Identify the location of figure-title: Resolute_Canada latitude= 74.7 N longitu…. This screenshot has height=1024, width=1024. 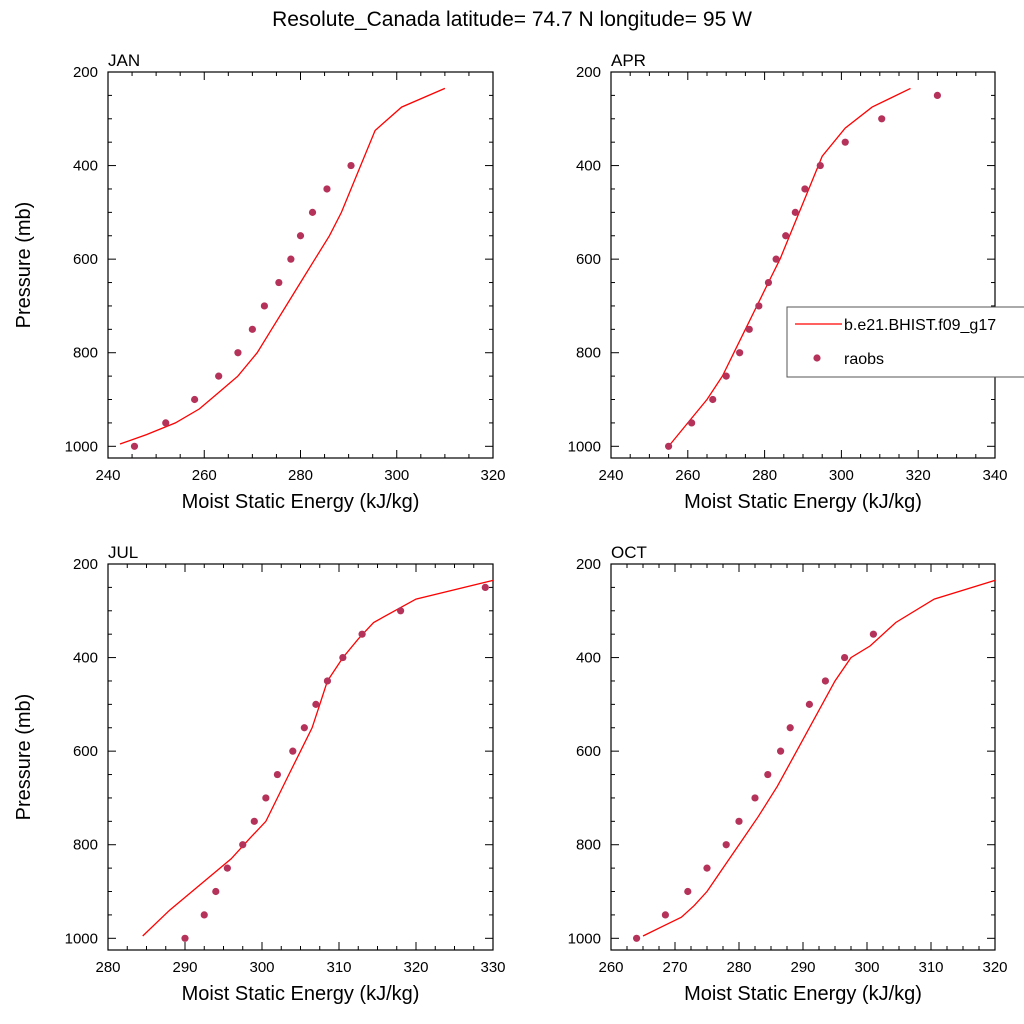
(512, 19).